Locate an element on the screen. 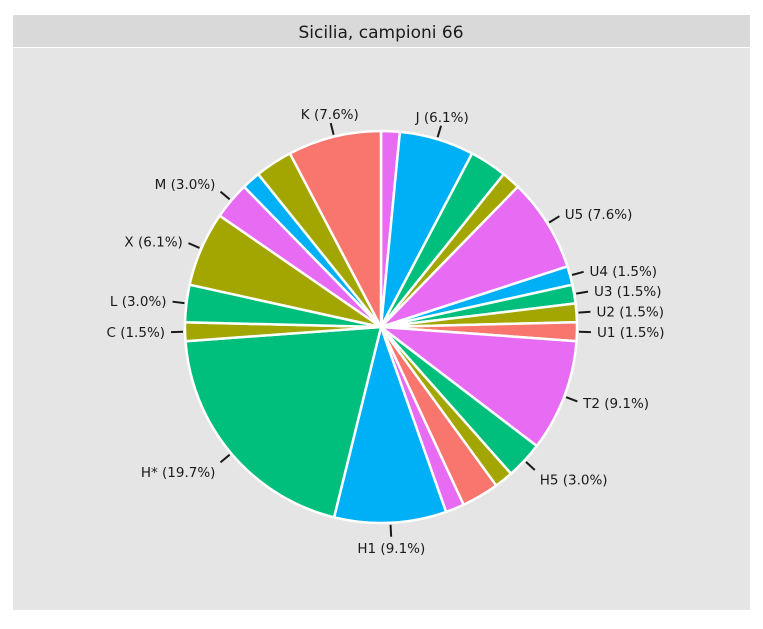 This screenshot has width=763, height=629. slice-label: M (3.0%) is located at coordinates (185, 185).